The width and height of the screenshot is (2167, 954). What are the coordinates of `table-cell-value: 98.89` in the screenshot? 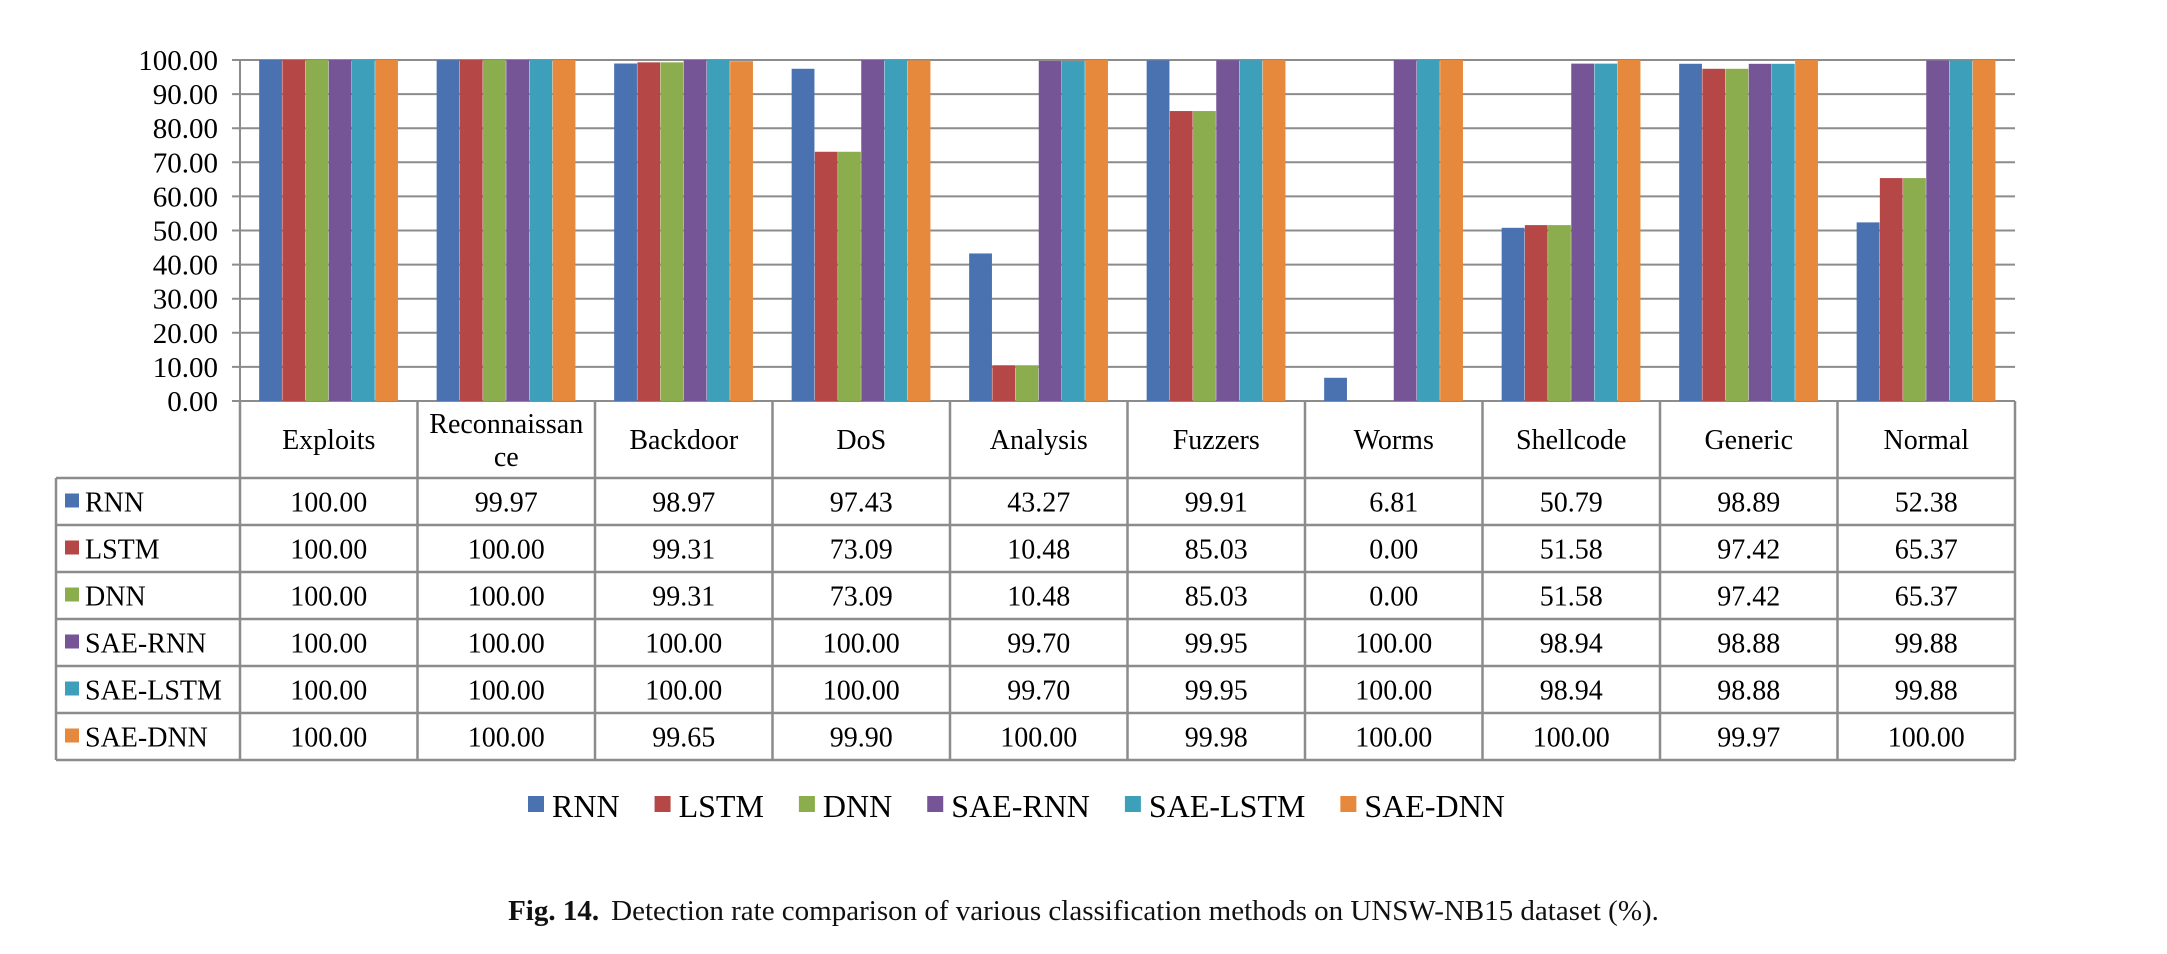 It's located at (1748, 503).